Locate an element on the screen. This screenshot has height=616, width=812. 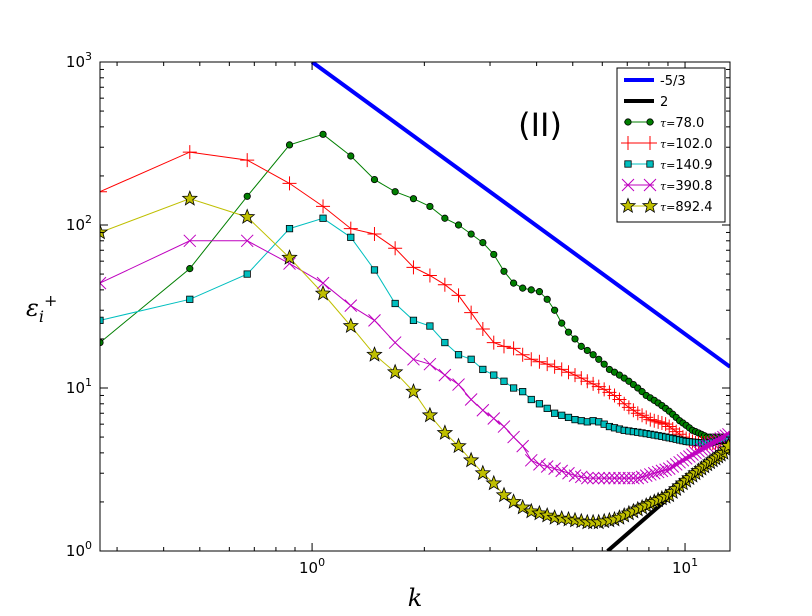
y-axis-label-sub: i is located at coordinates (41, 316).